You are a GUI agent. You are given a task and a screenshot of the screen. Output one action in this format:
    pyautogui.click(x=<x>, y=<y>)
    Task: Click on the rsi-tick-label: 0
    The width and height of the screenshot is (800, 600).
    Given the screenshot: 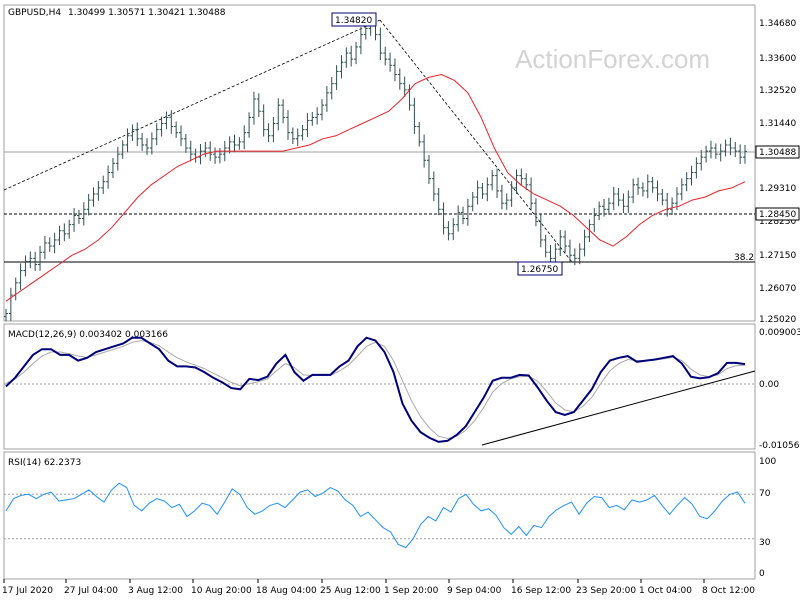 What is the action you would take?
    pyautogui.click(x=762, y=574)
    